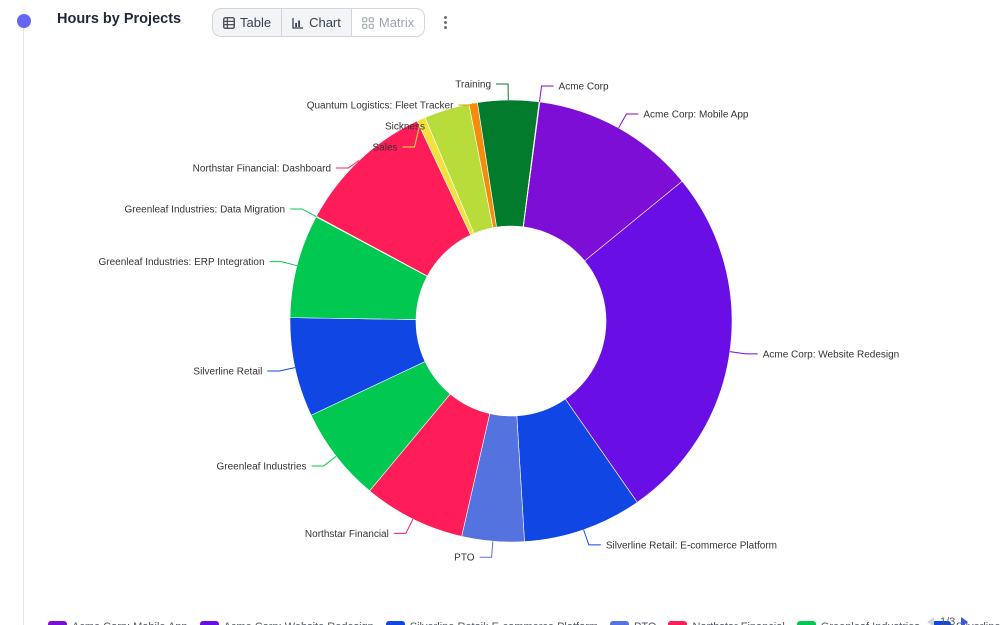 The image size is (1000, 625). What do you see at coordinates (23, 326) in the screenshot?
I see `timeline-line` at bounding box center [23, 326].